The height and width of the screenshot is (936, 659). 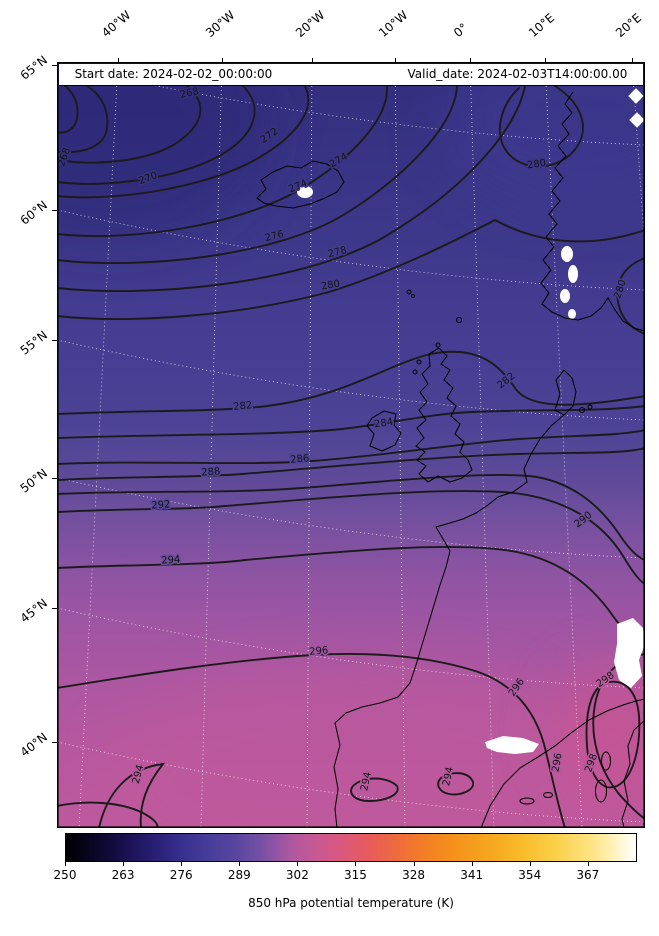 What do you see at coordinates (132, 795) in the screenshot?
I see `contour-line-294-finger` at bounding box center [132, 795].